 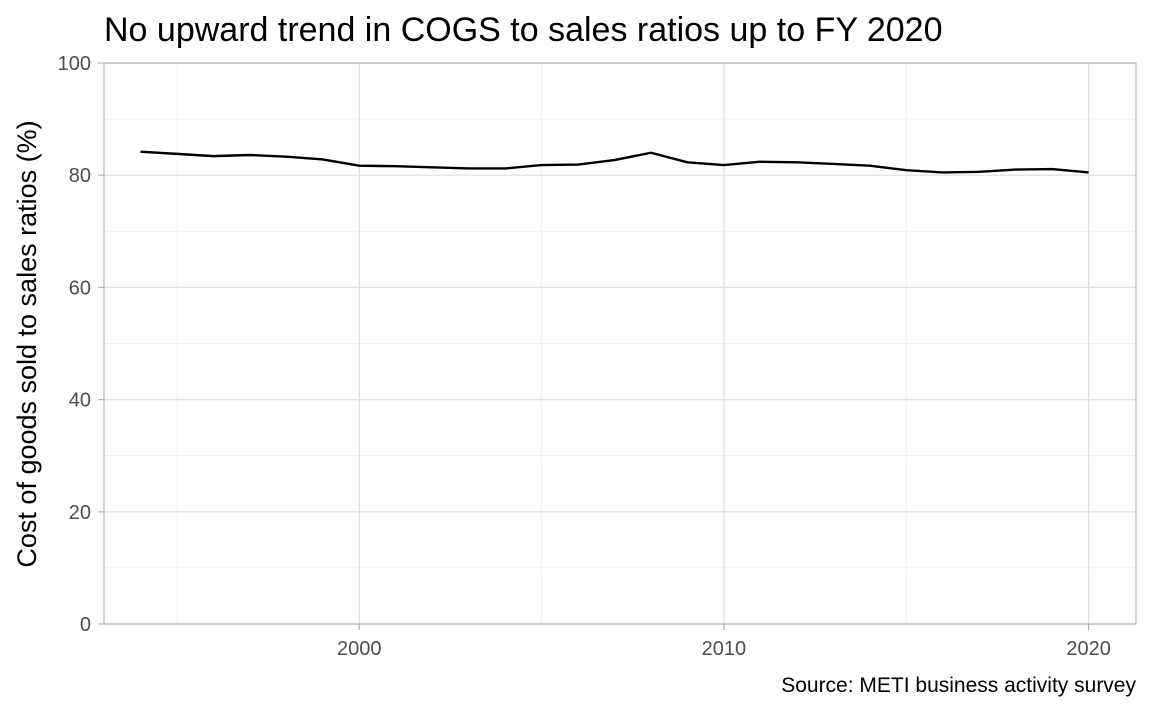 What do you see at coordinates (80, 513) in the screenshot?
I see `y-tick-label: 20` at bounding box center [80, 513].